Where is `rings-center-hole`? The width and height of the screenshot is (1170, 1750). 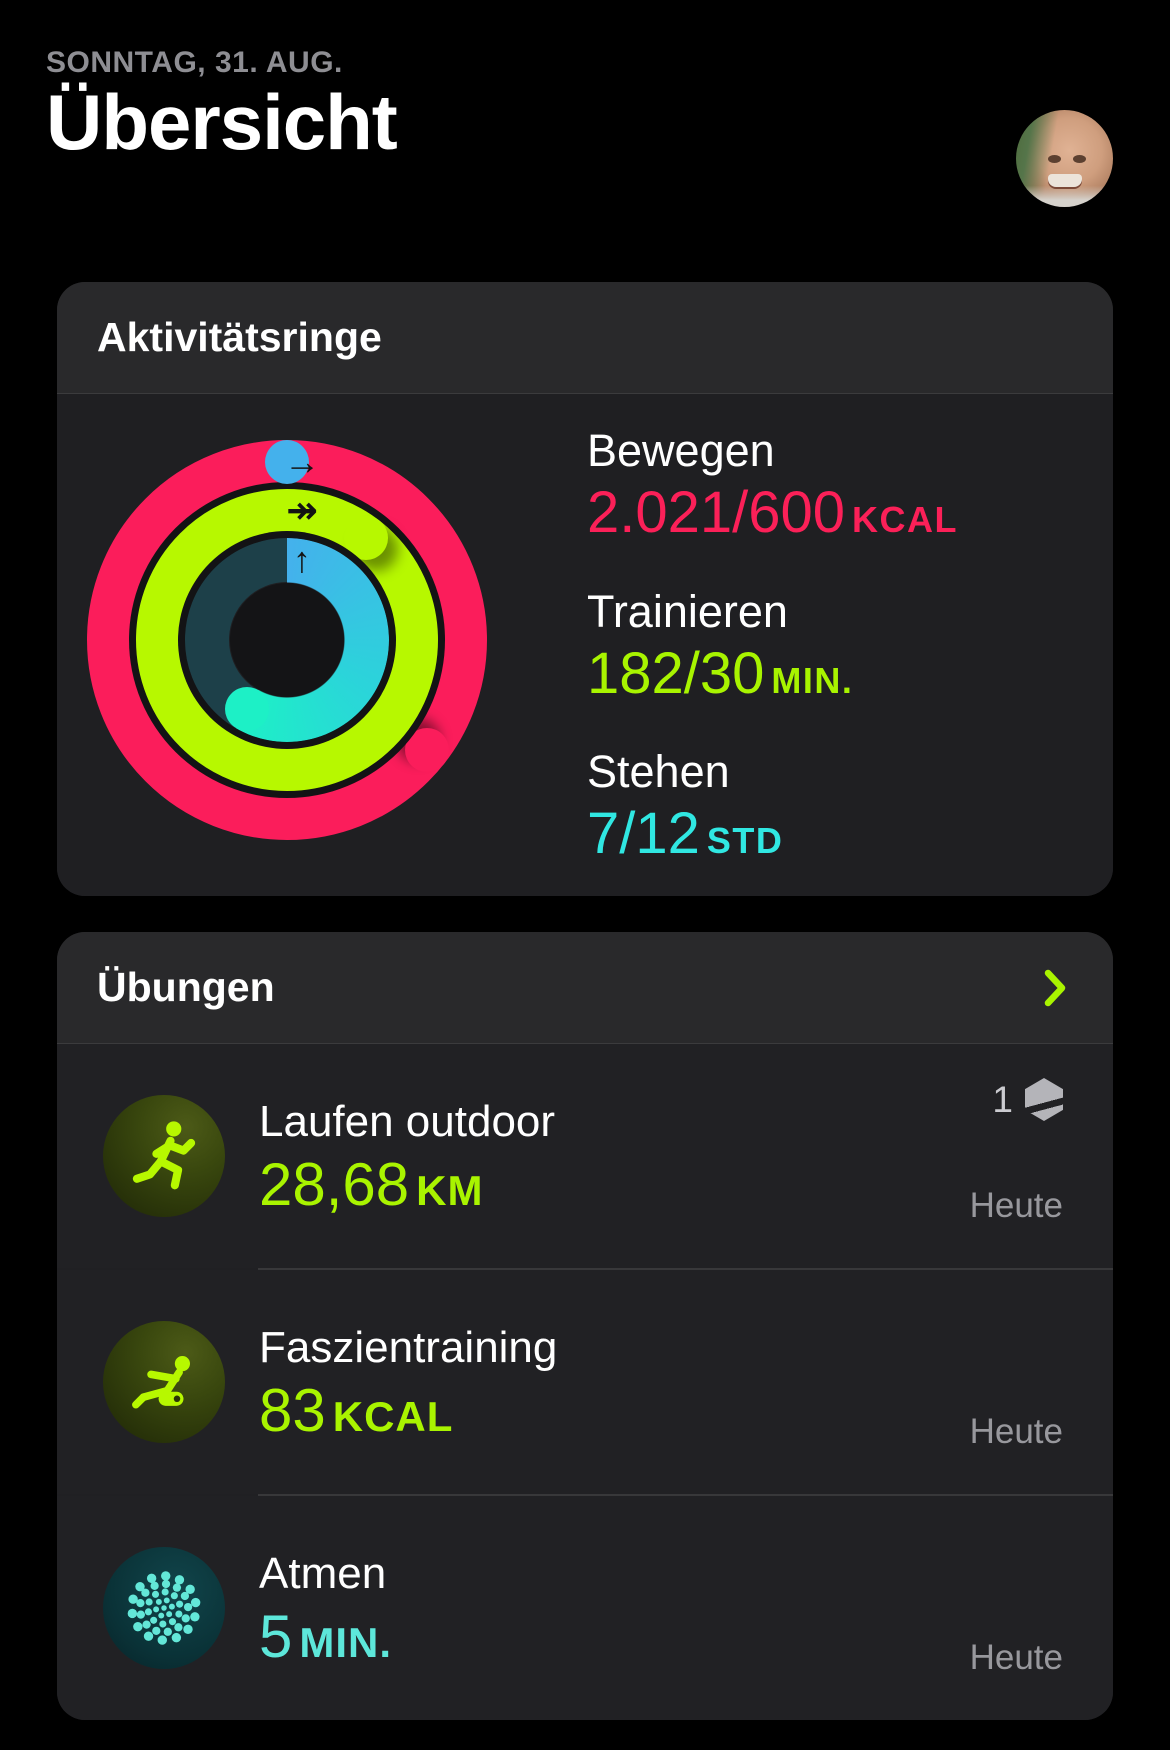
rings-center-hole is located at coordinates (287, 640).